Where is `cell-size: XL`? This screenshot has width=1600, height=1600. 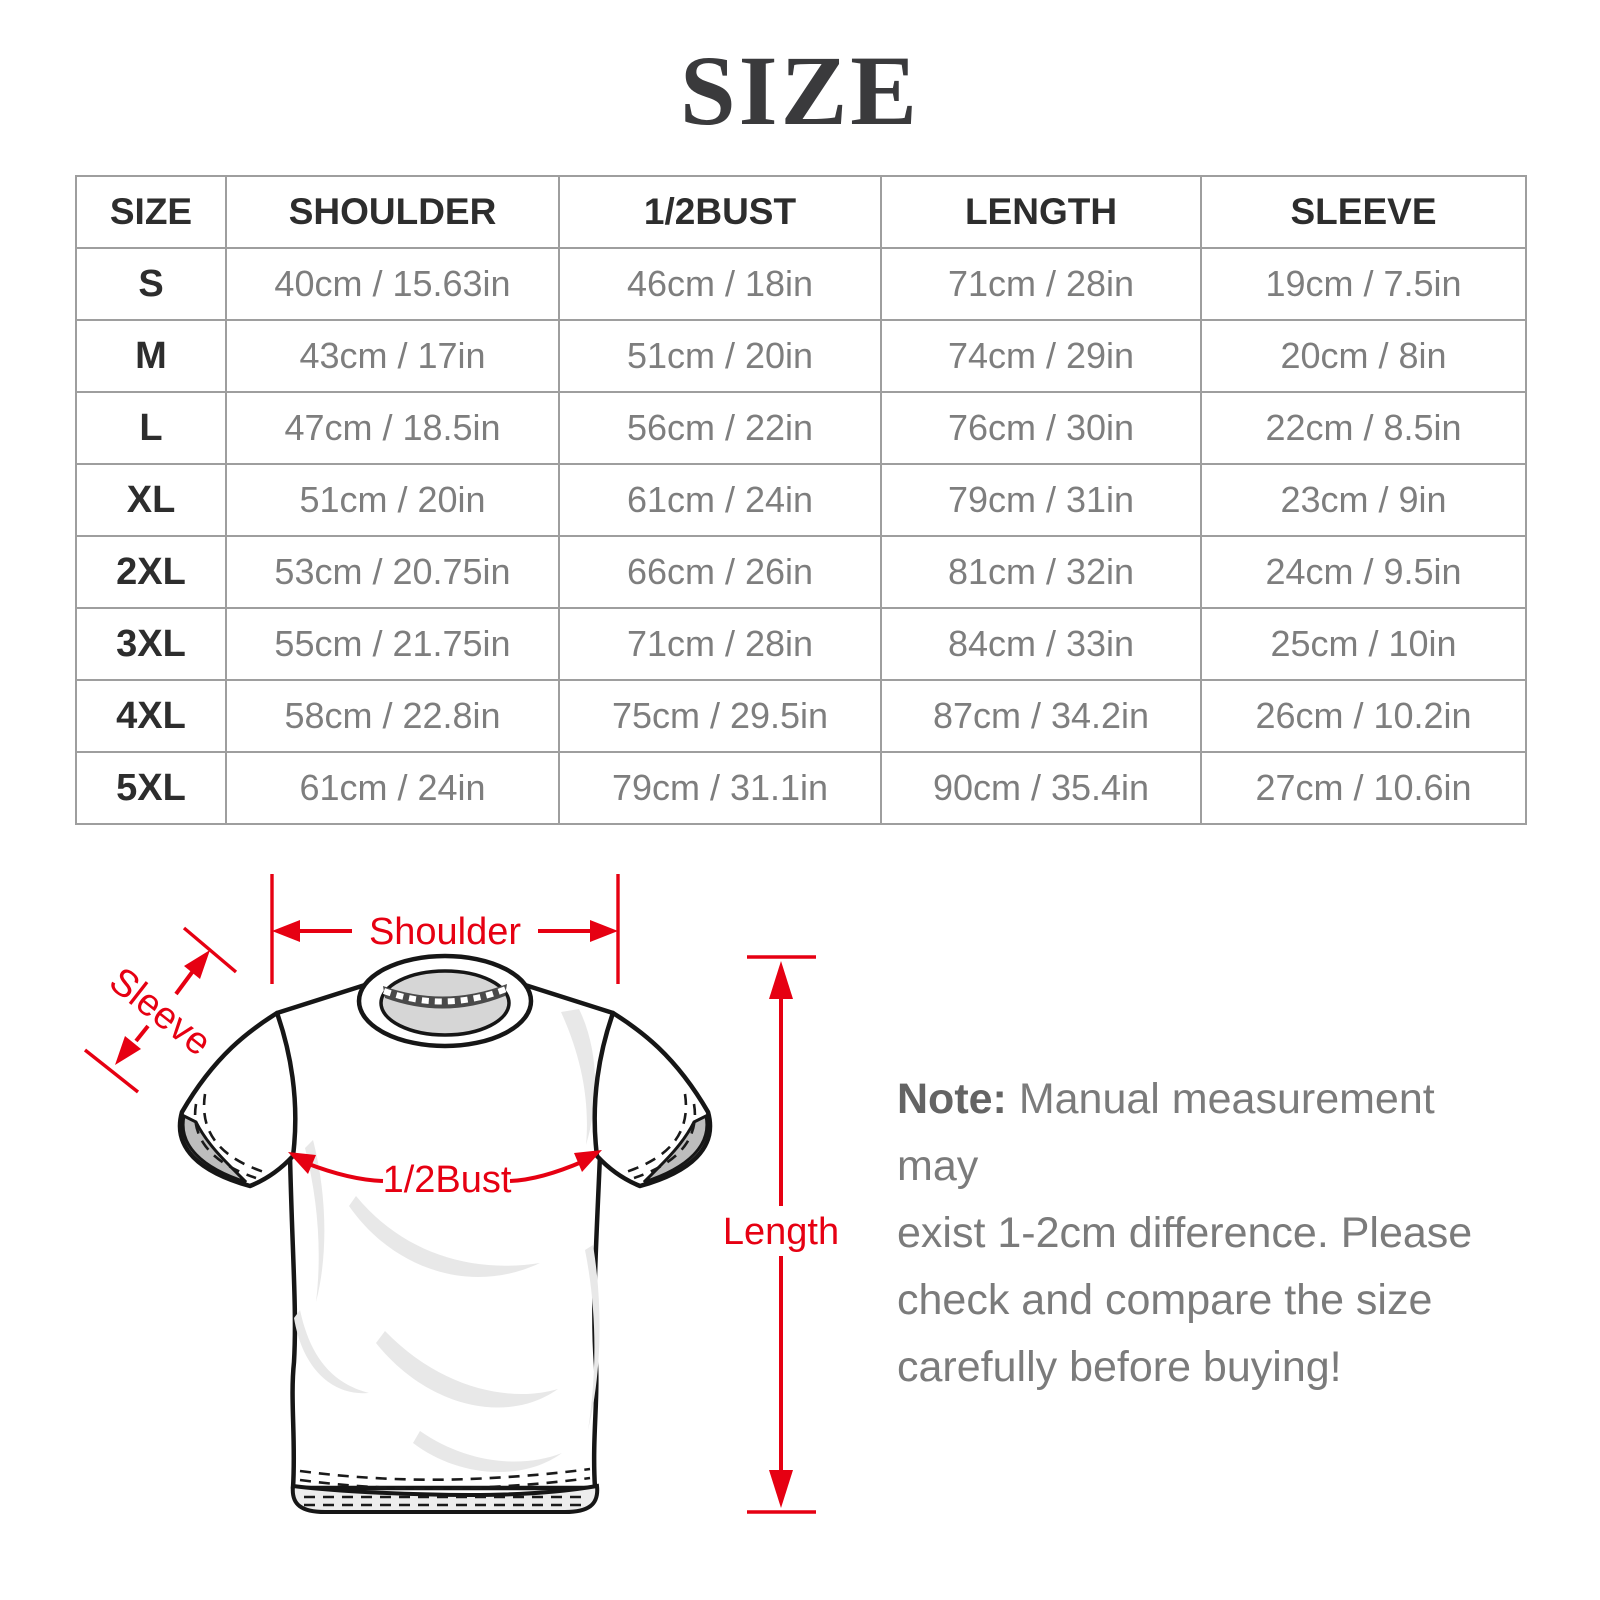
cell-size: XL is located at coordinates (151, 500).